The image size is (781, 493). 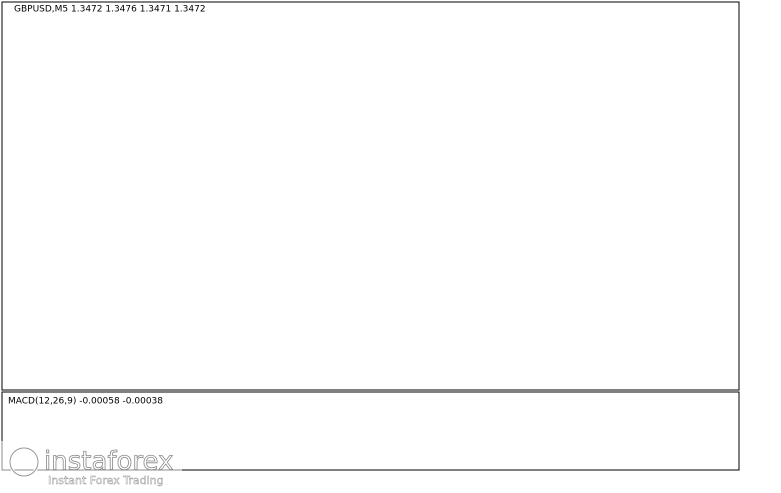 I want to click on watermark: instaforex Instant Forex Trading, so click(x=91, y=465).